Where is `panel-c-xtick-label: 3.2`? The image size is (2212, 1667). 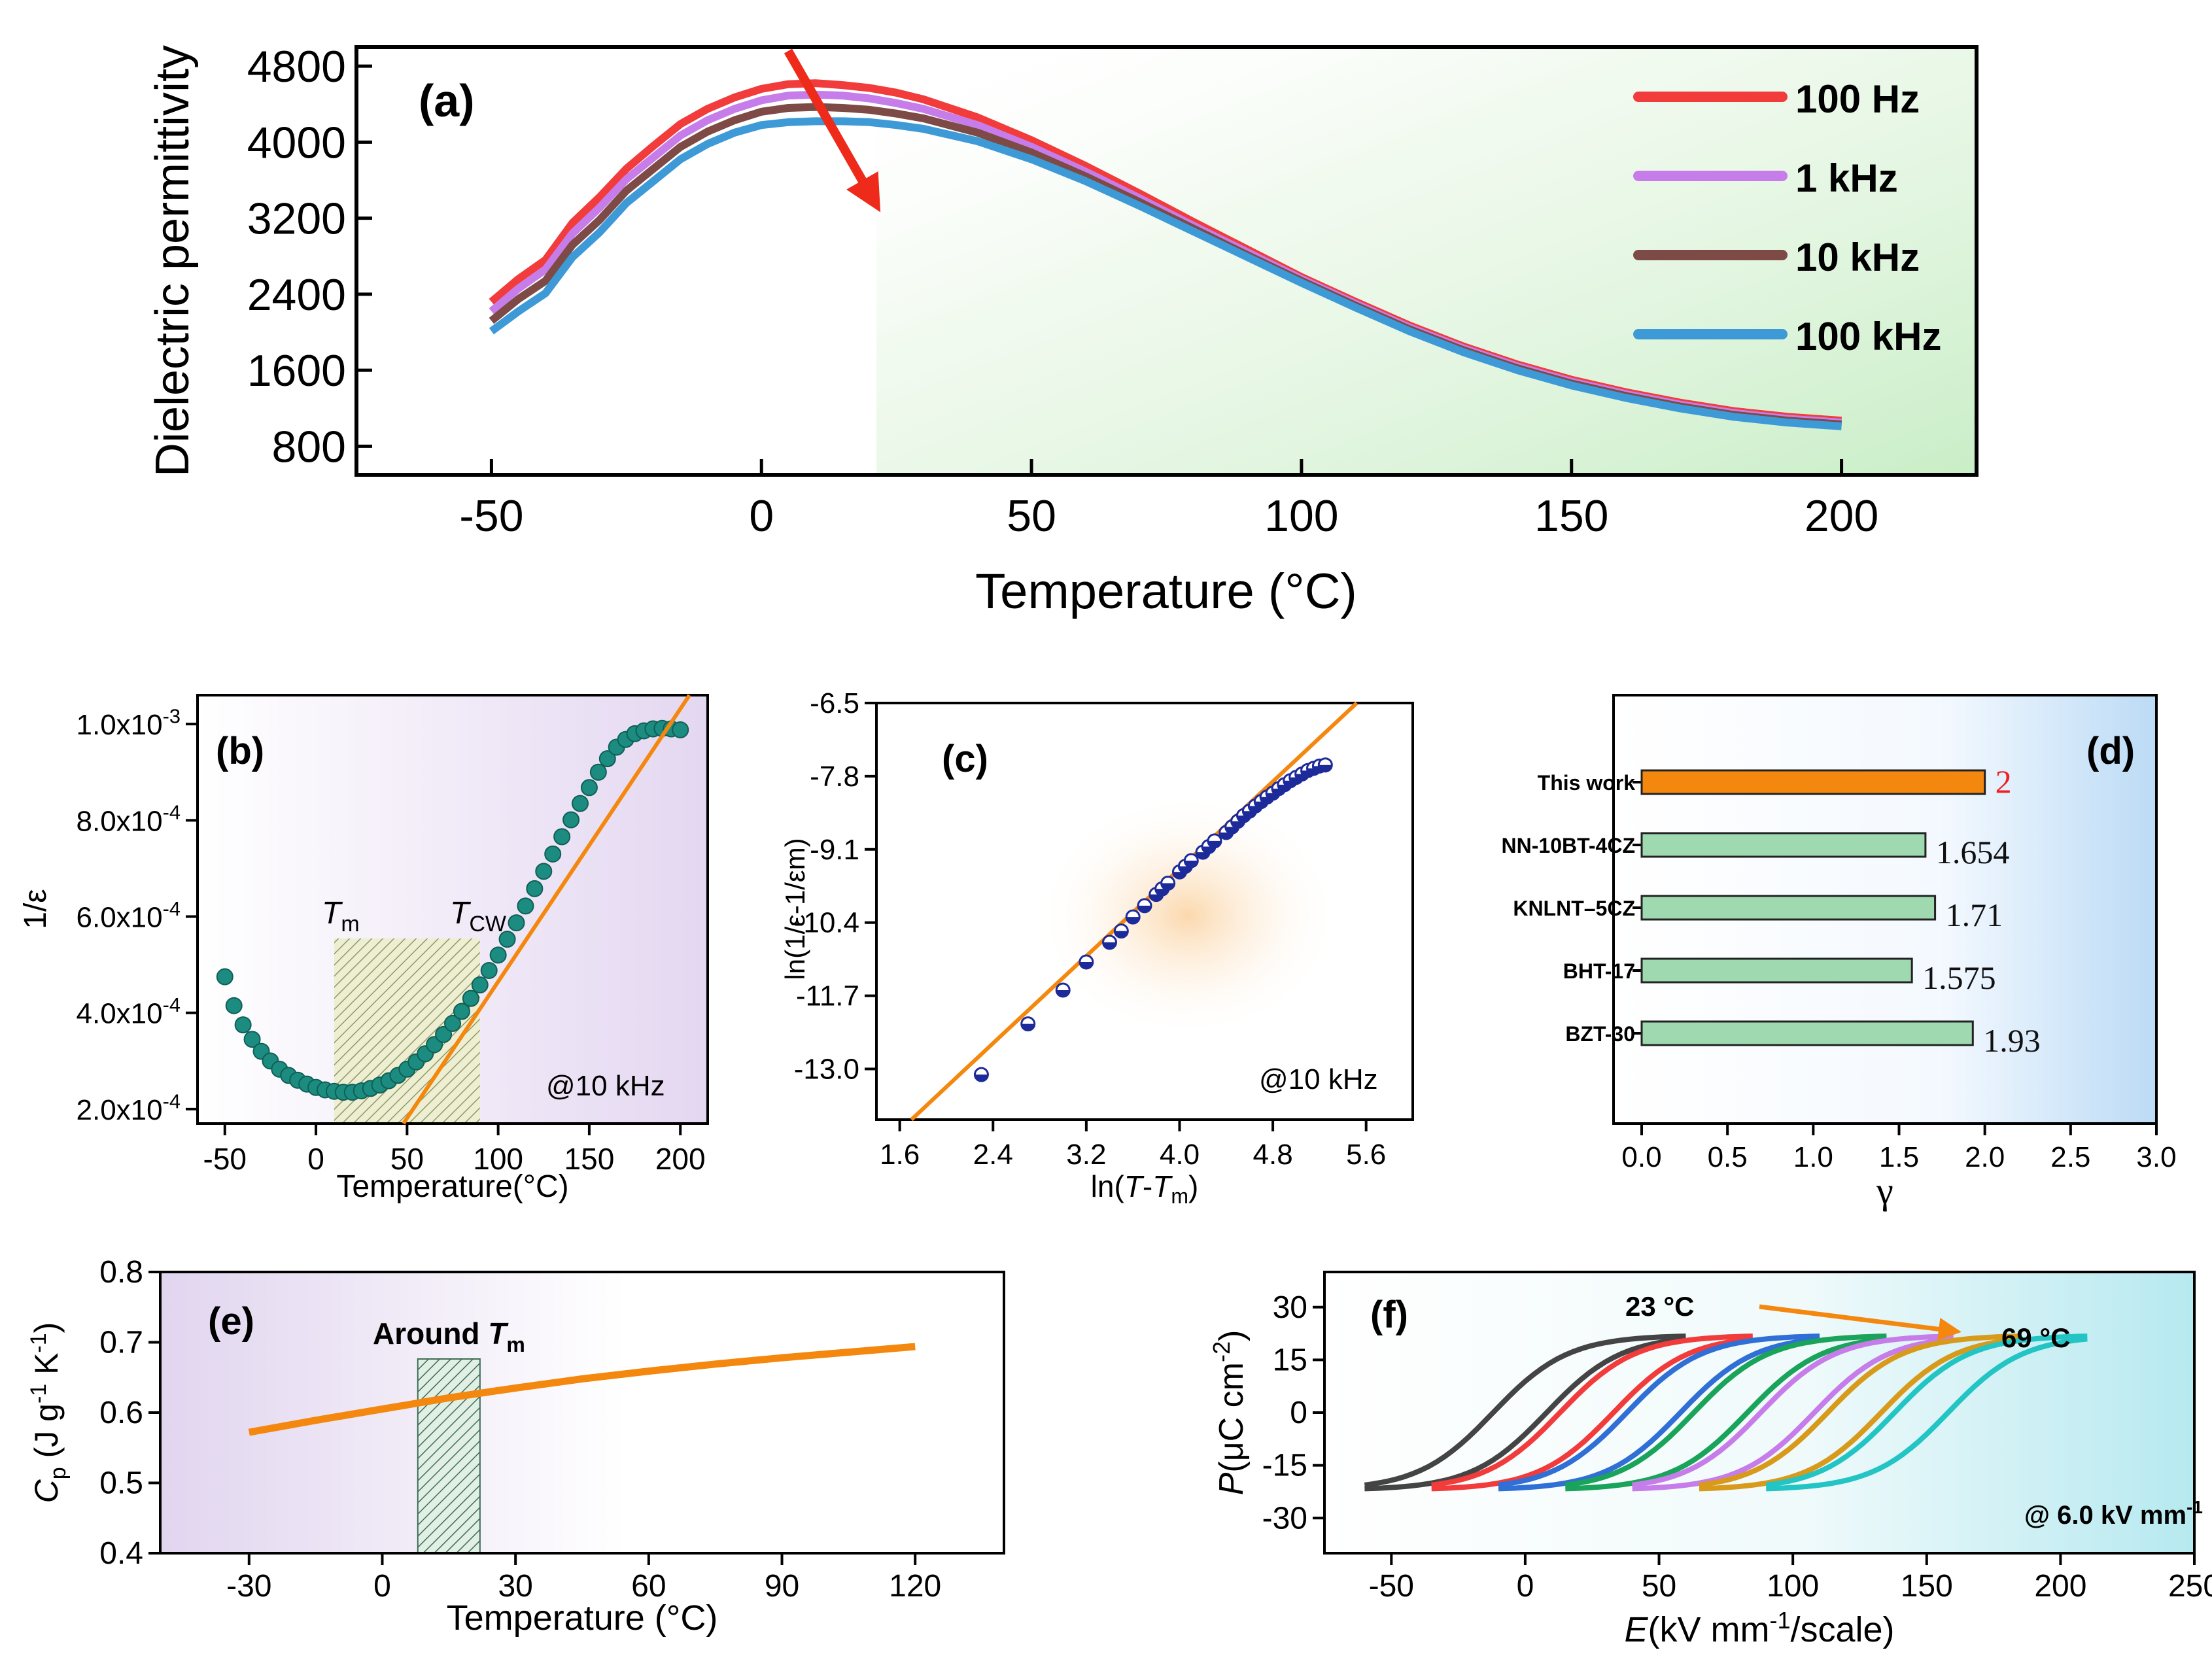
panel-c-xtick-label: 3.2 is located at coordinates (1086, 1155).